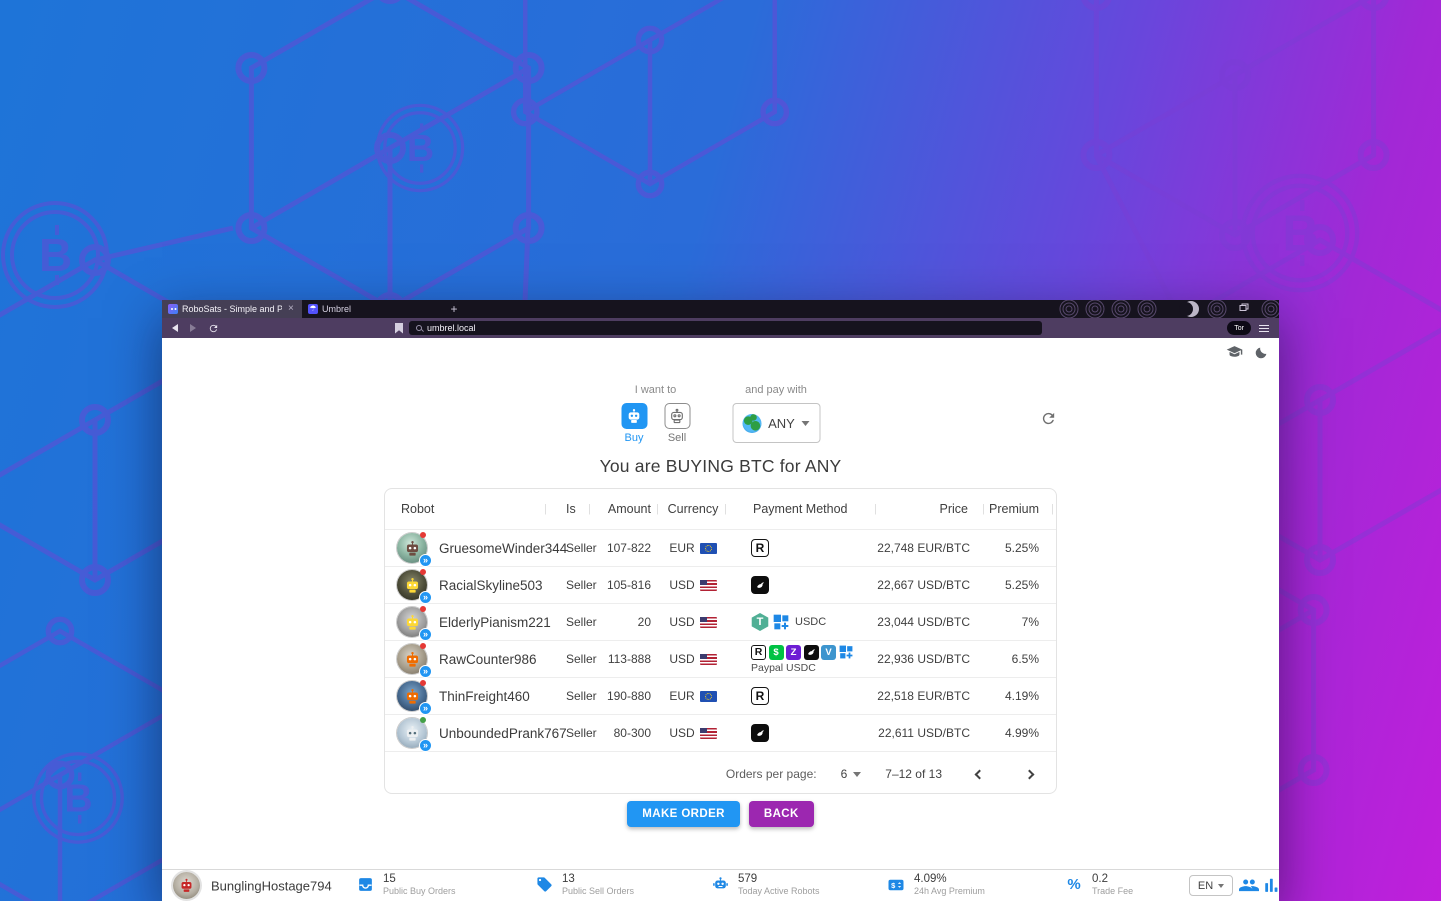 The width and height of the screenshot is (1441, 901). Describe the element at coordinates (931, 509) in the screenshot. I see `column-price: Price` at that location.